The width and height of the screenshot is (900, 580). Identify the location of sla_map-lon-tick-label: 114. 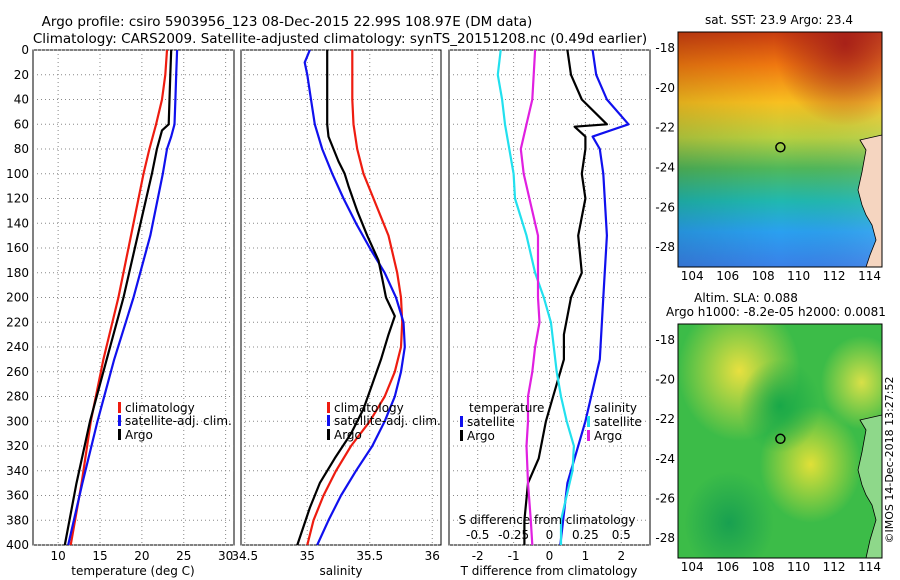
(869, 567).